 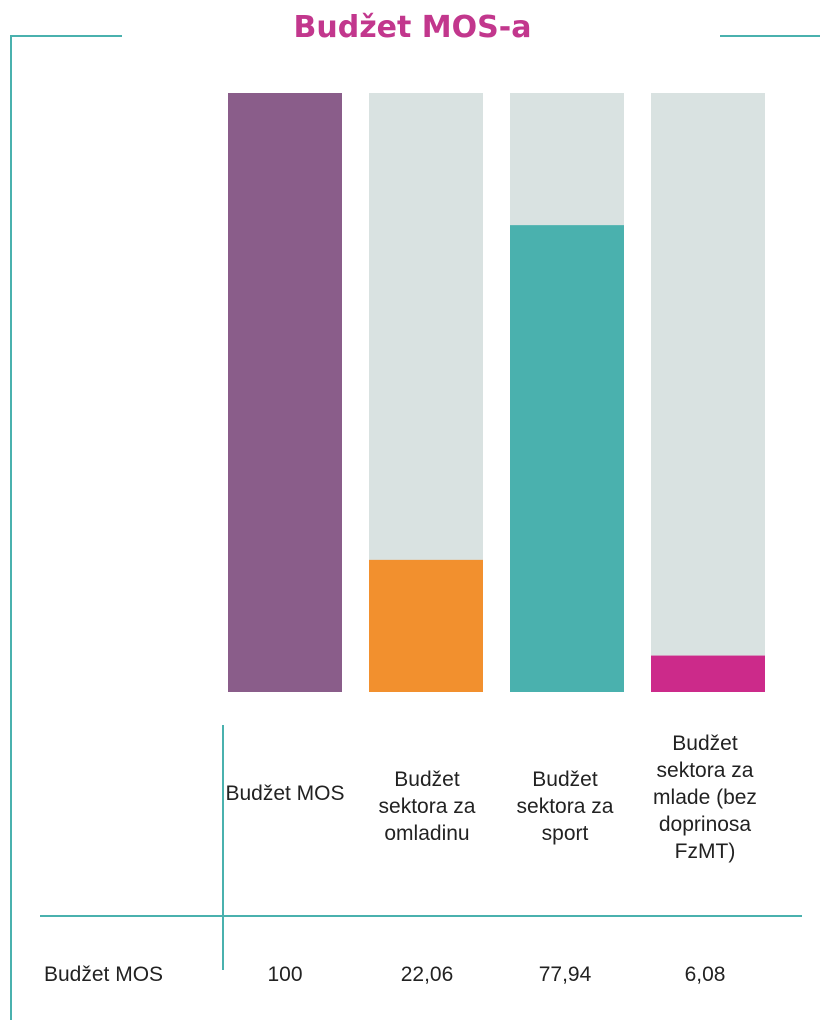 What do you see at coordinates (567, 458) in the screenshot?
I see `bar-sport` at bounding box center [567, 458].